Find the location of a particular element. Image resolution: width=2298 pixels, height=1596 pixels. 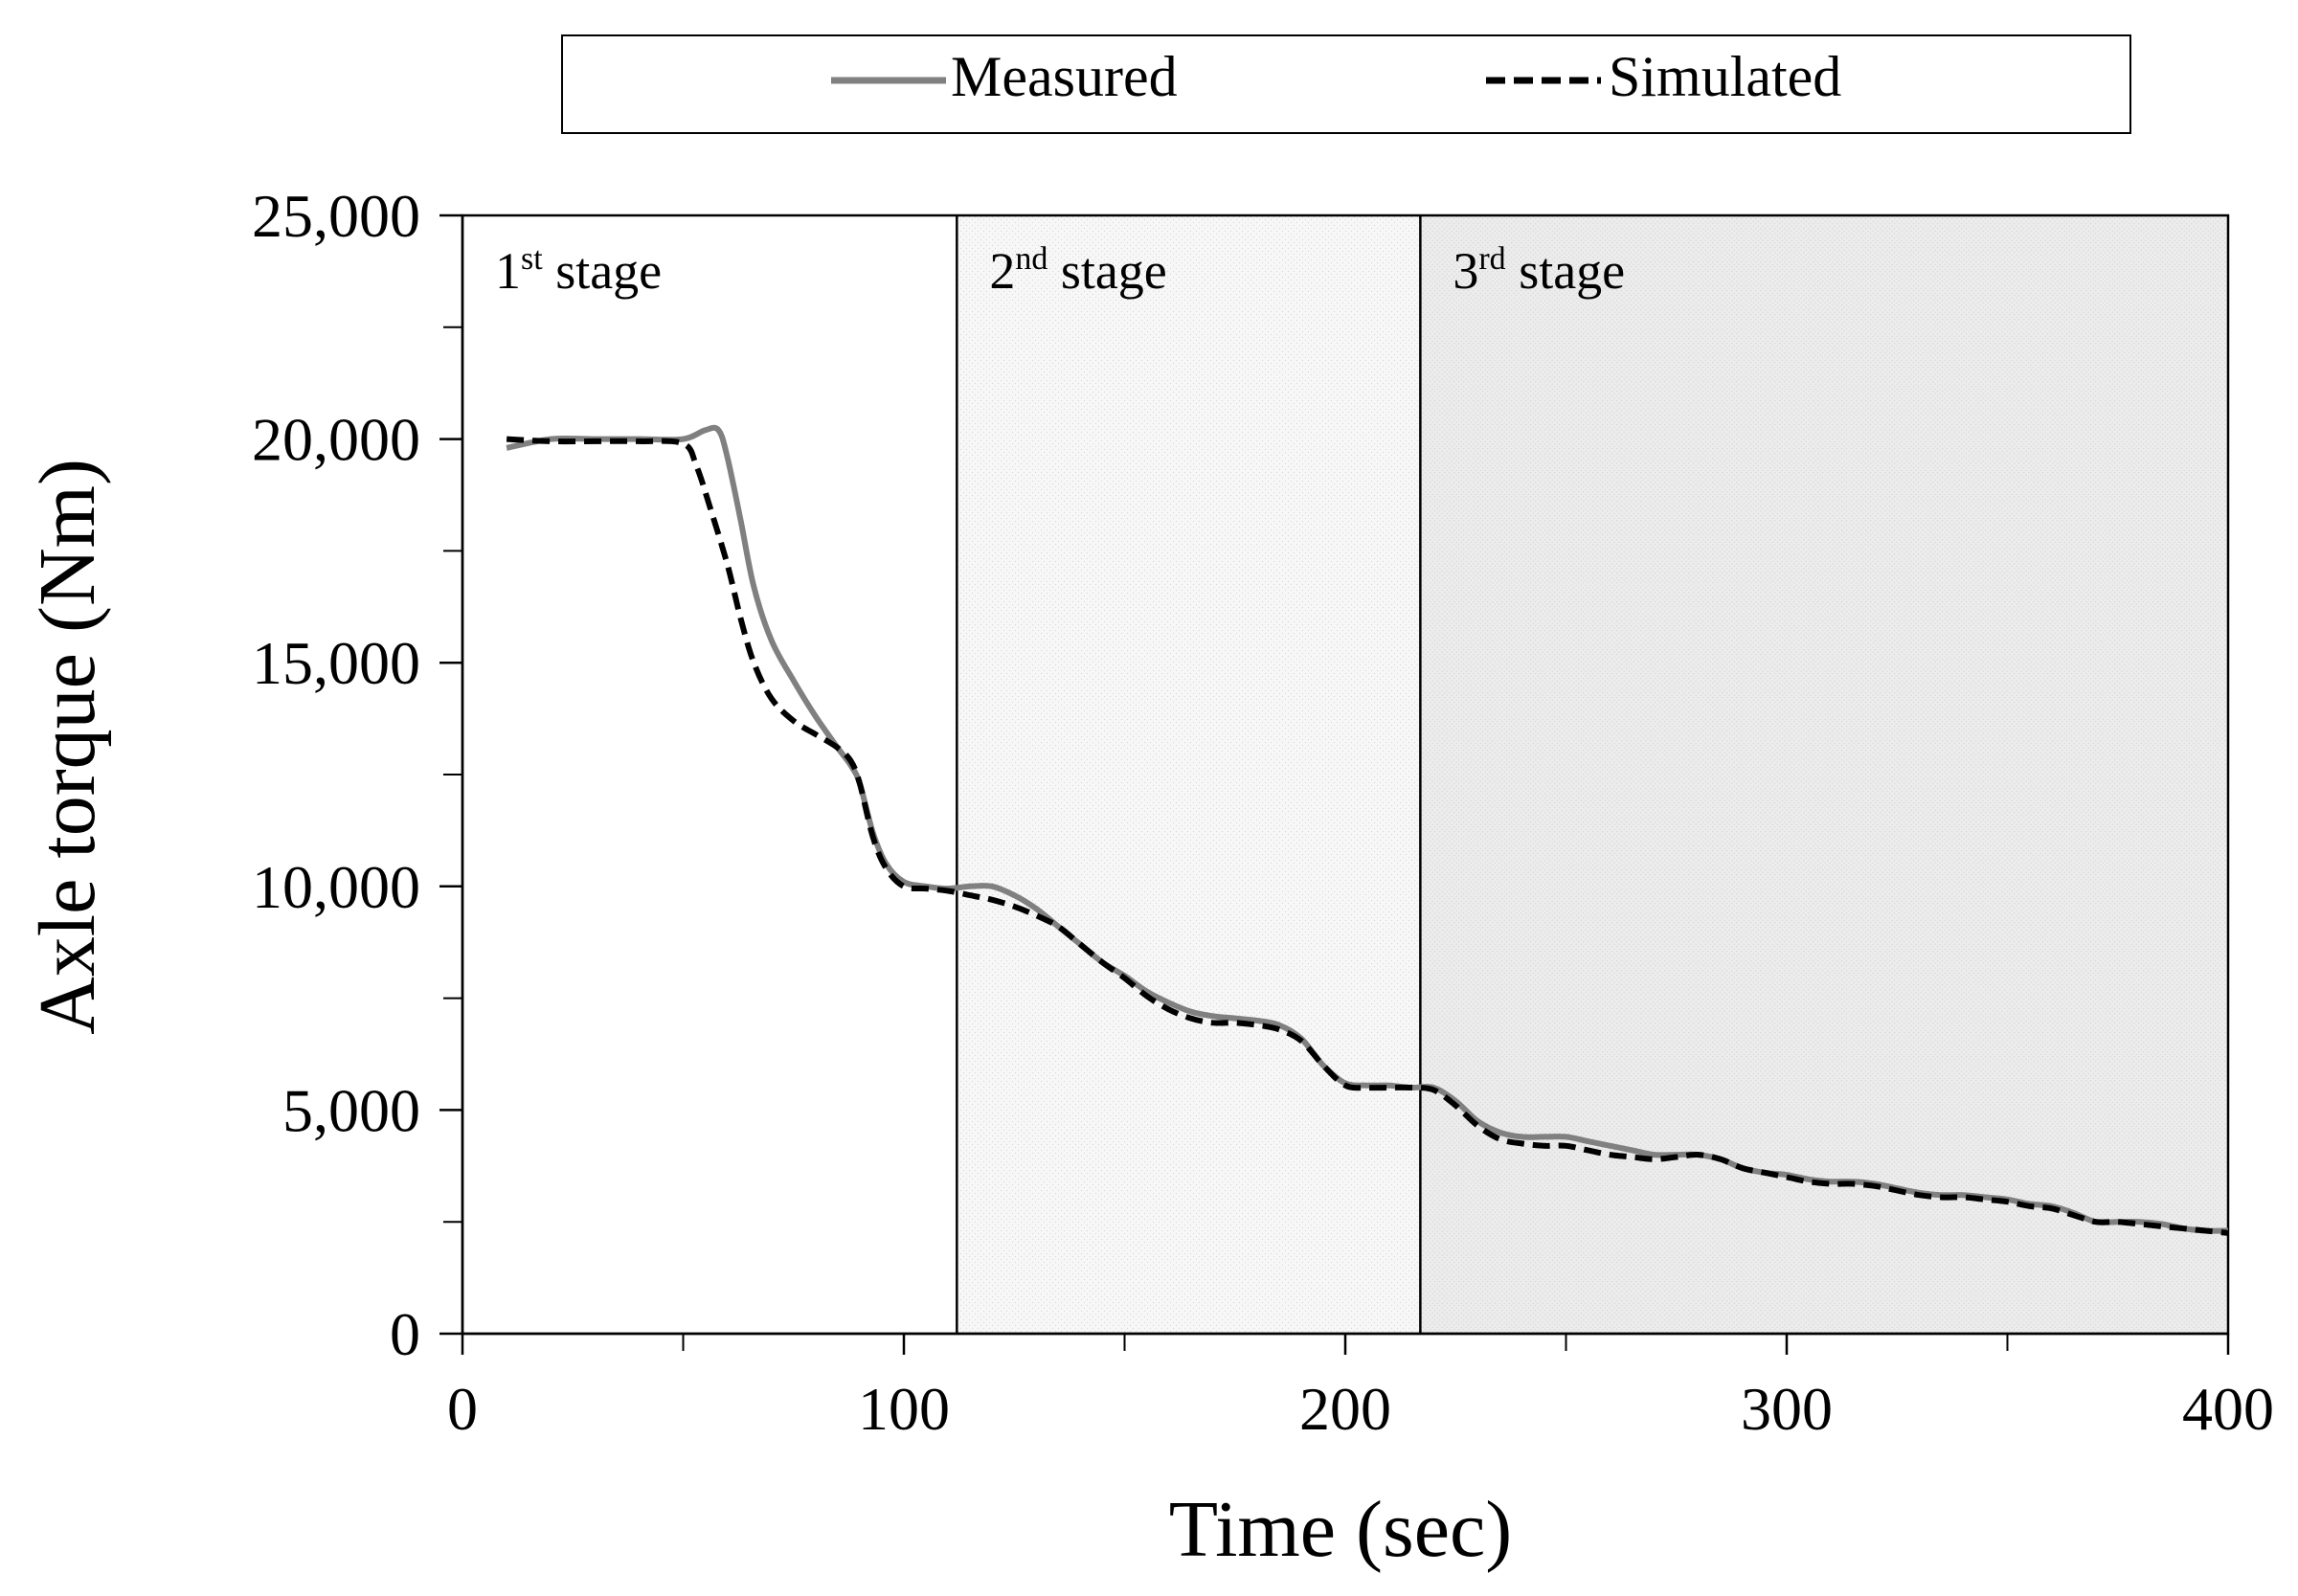

stage-labels: 1st stage 2nd stage 3rd stage is located at coordinates (1060, 270).